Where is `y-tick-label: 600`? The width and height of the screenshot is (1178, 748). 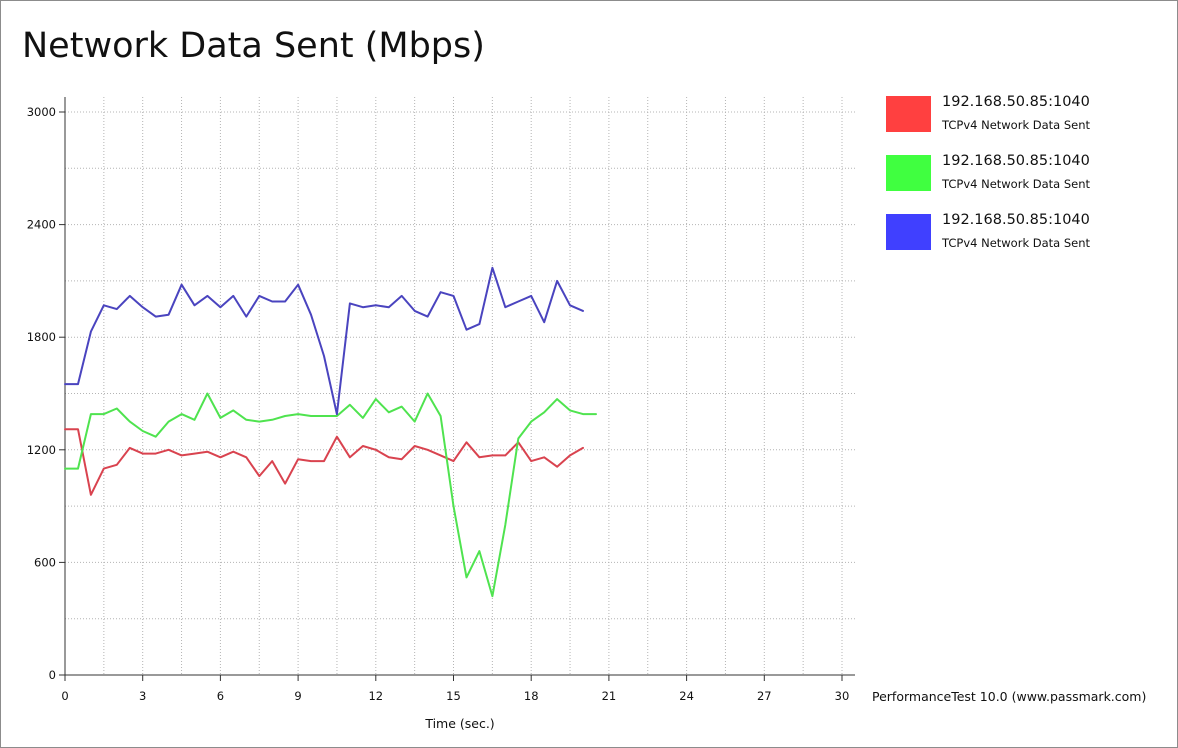
y-tick-label: 600 is located at coordinates (45, 562).